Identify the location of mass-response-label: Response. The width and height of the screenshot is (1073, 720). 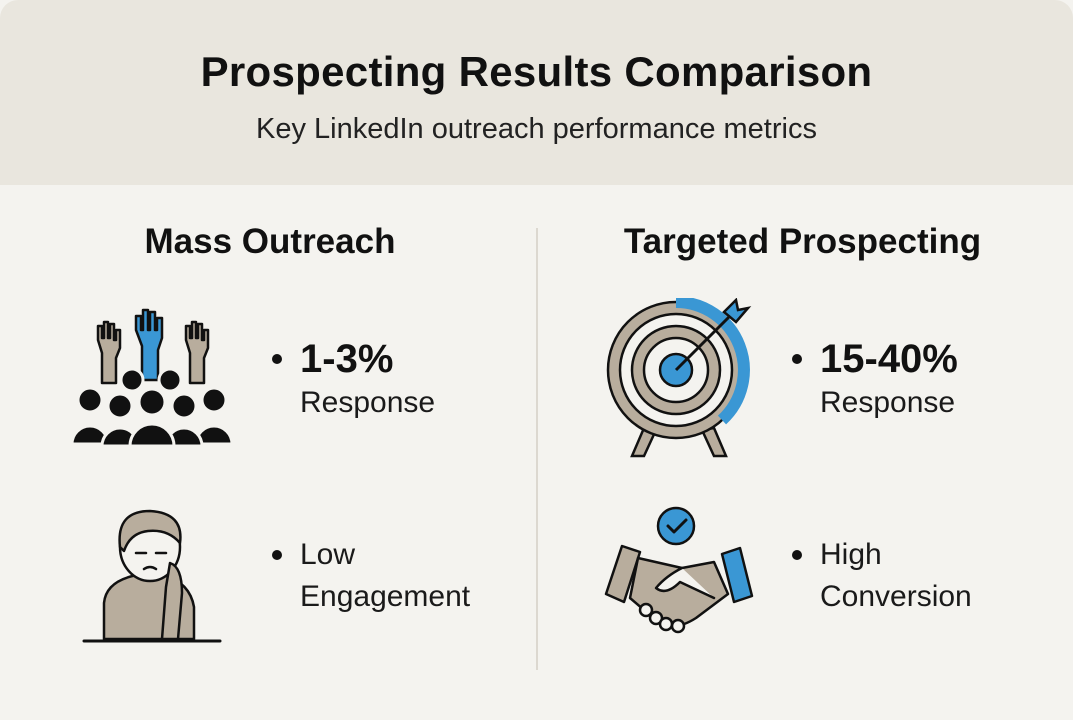
(368, 402).